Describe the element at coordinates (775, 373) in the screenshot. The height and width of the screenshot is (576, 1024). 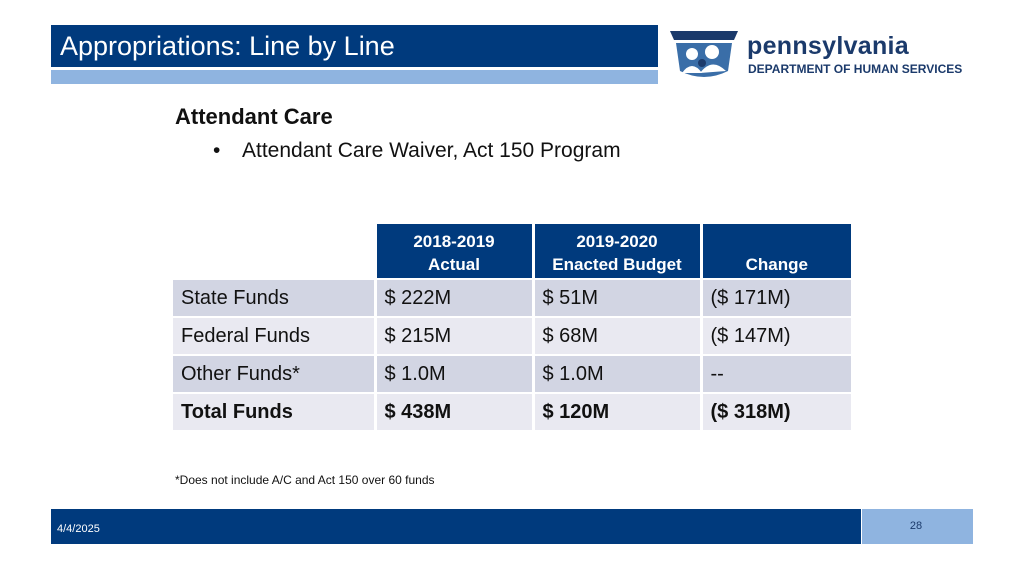
I see `cell-change: --` at that location.